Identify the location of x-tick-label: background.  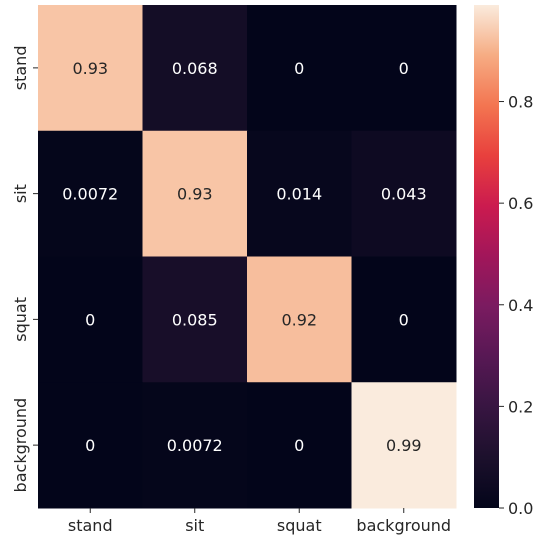
(403, 525).